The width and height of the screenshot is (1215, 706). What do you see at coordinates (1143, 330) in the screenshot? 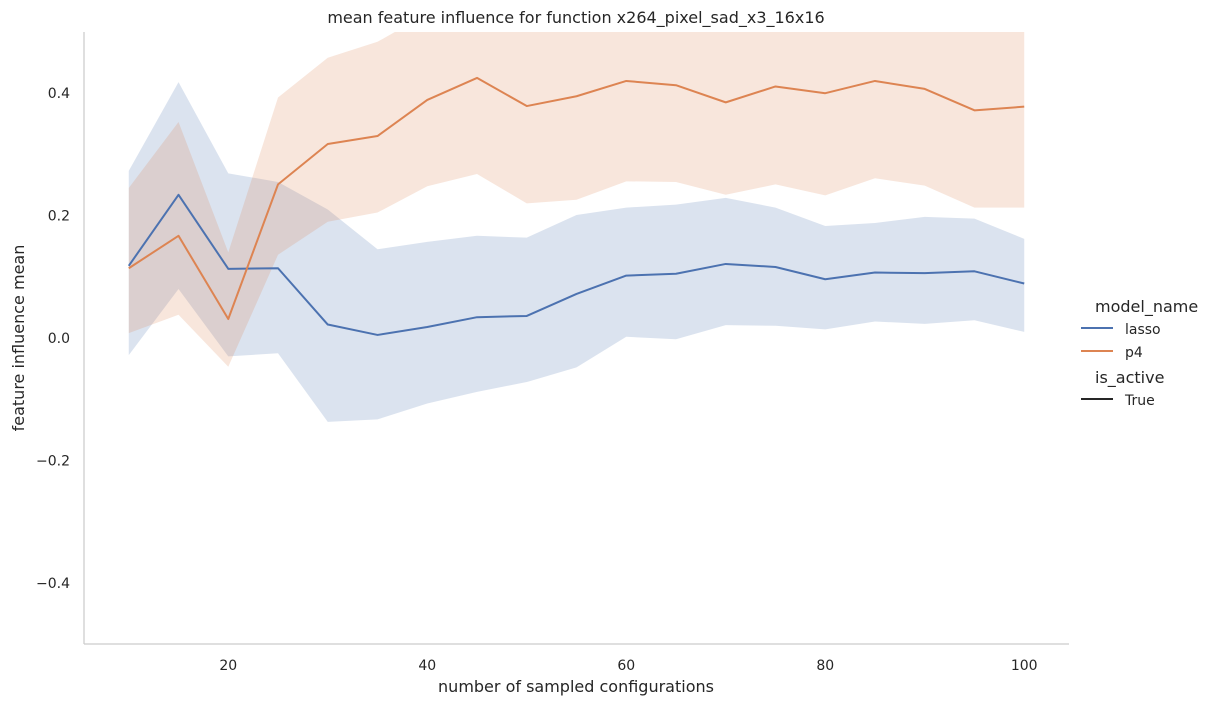
I see `legend-label-lasso: lasso` at bounding box center [1143, 330].